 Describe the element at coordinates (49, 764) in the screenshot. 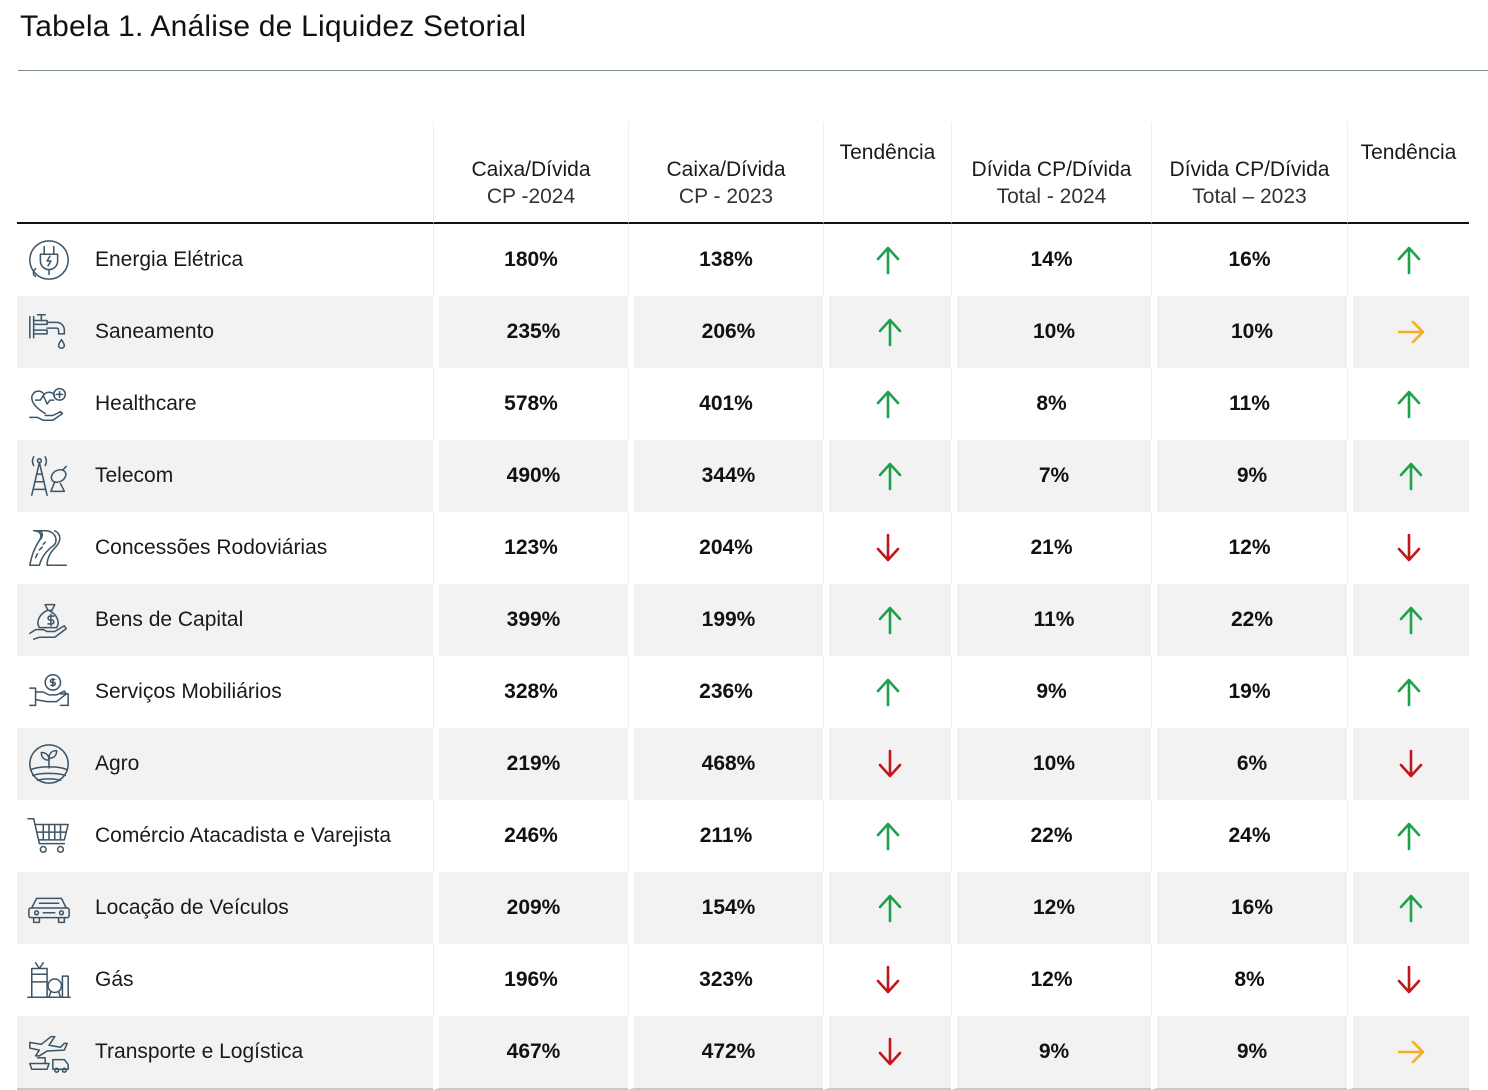

I see `sprout-field-icon` at that location.